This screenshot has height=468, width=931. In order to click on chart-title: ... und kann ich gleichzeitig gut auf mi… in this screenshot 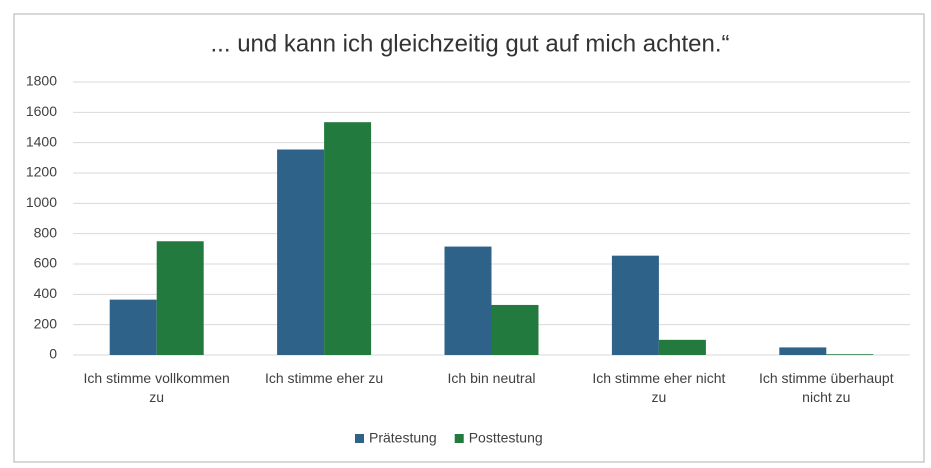, I will do `click(470, 43)`.